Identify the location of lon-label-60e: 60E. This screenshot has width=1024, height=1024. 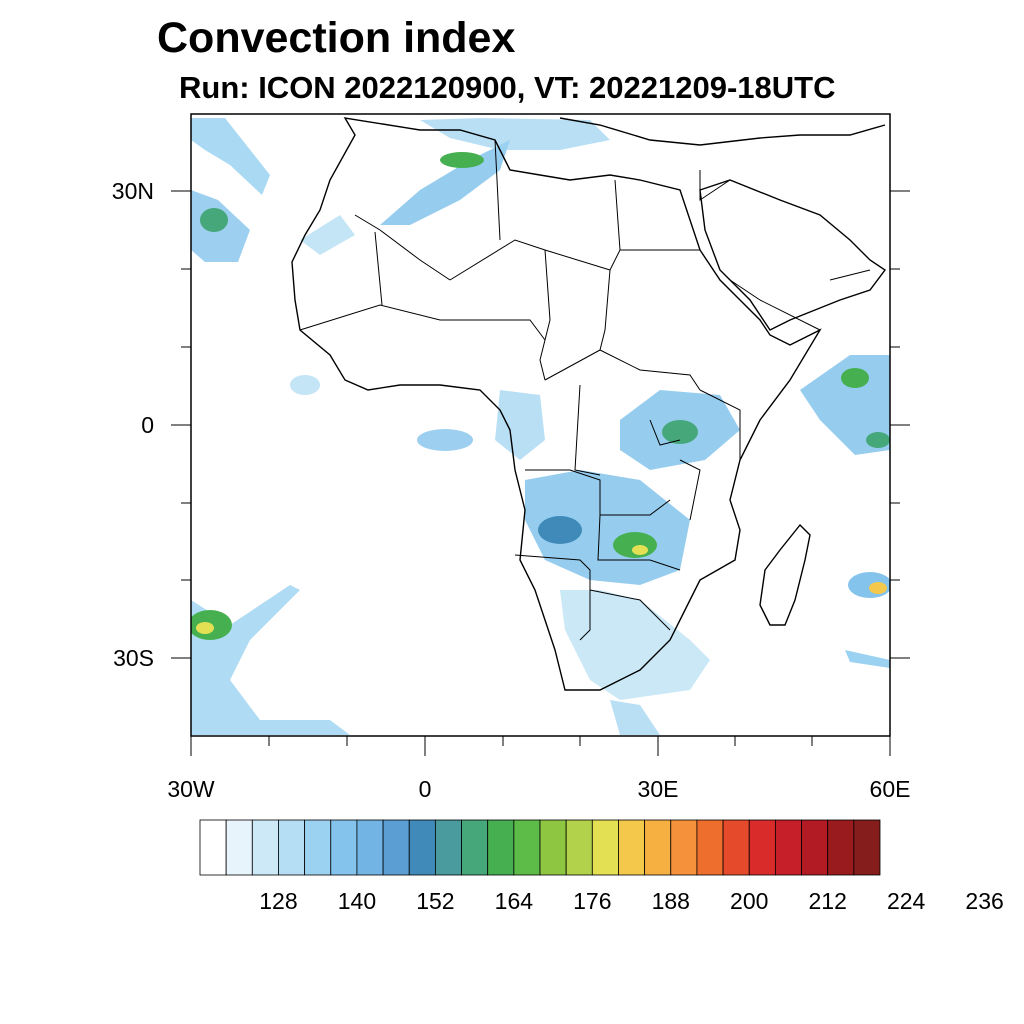
(890, 789).